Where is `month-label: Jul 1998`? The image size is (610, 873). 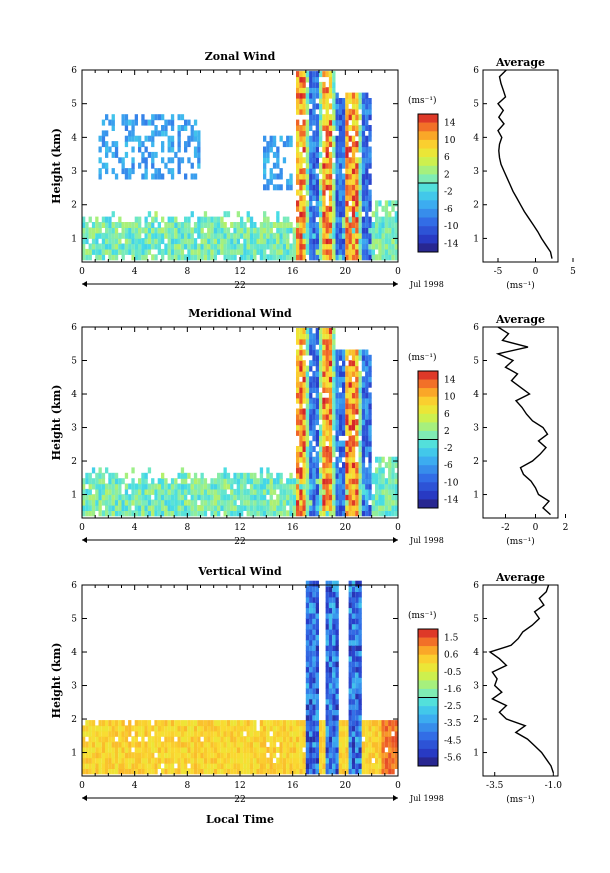
month-label: Jul 1998 is located at coordinates (426, 284).